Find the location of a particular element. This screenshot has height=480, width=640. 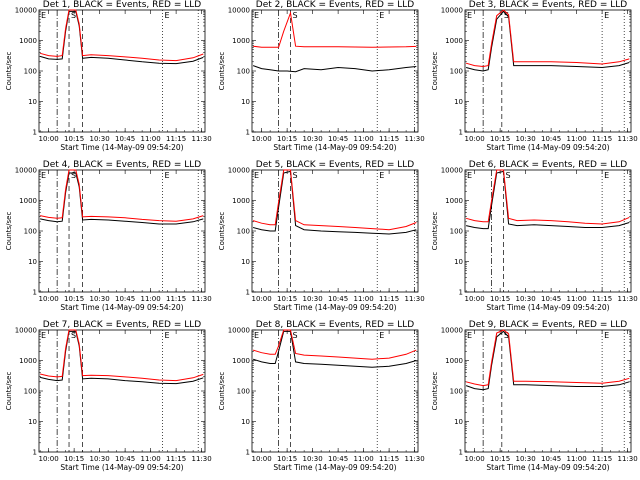

chart-title: Det 7, BLACK = Events, RED = LLD is located at coordinates (122, 325).